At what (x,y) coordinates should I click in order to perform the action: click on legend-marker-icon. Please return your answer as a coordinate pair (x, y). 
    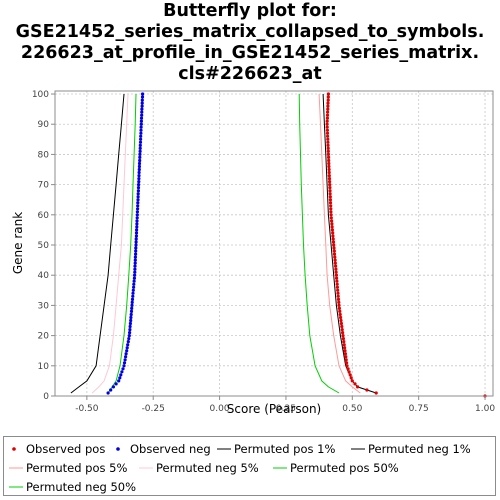
    Looking at the image, I should click on (14, 449).